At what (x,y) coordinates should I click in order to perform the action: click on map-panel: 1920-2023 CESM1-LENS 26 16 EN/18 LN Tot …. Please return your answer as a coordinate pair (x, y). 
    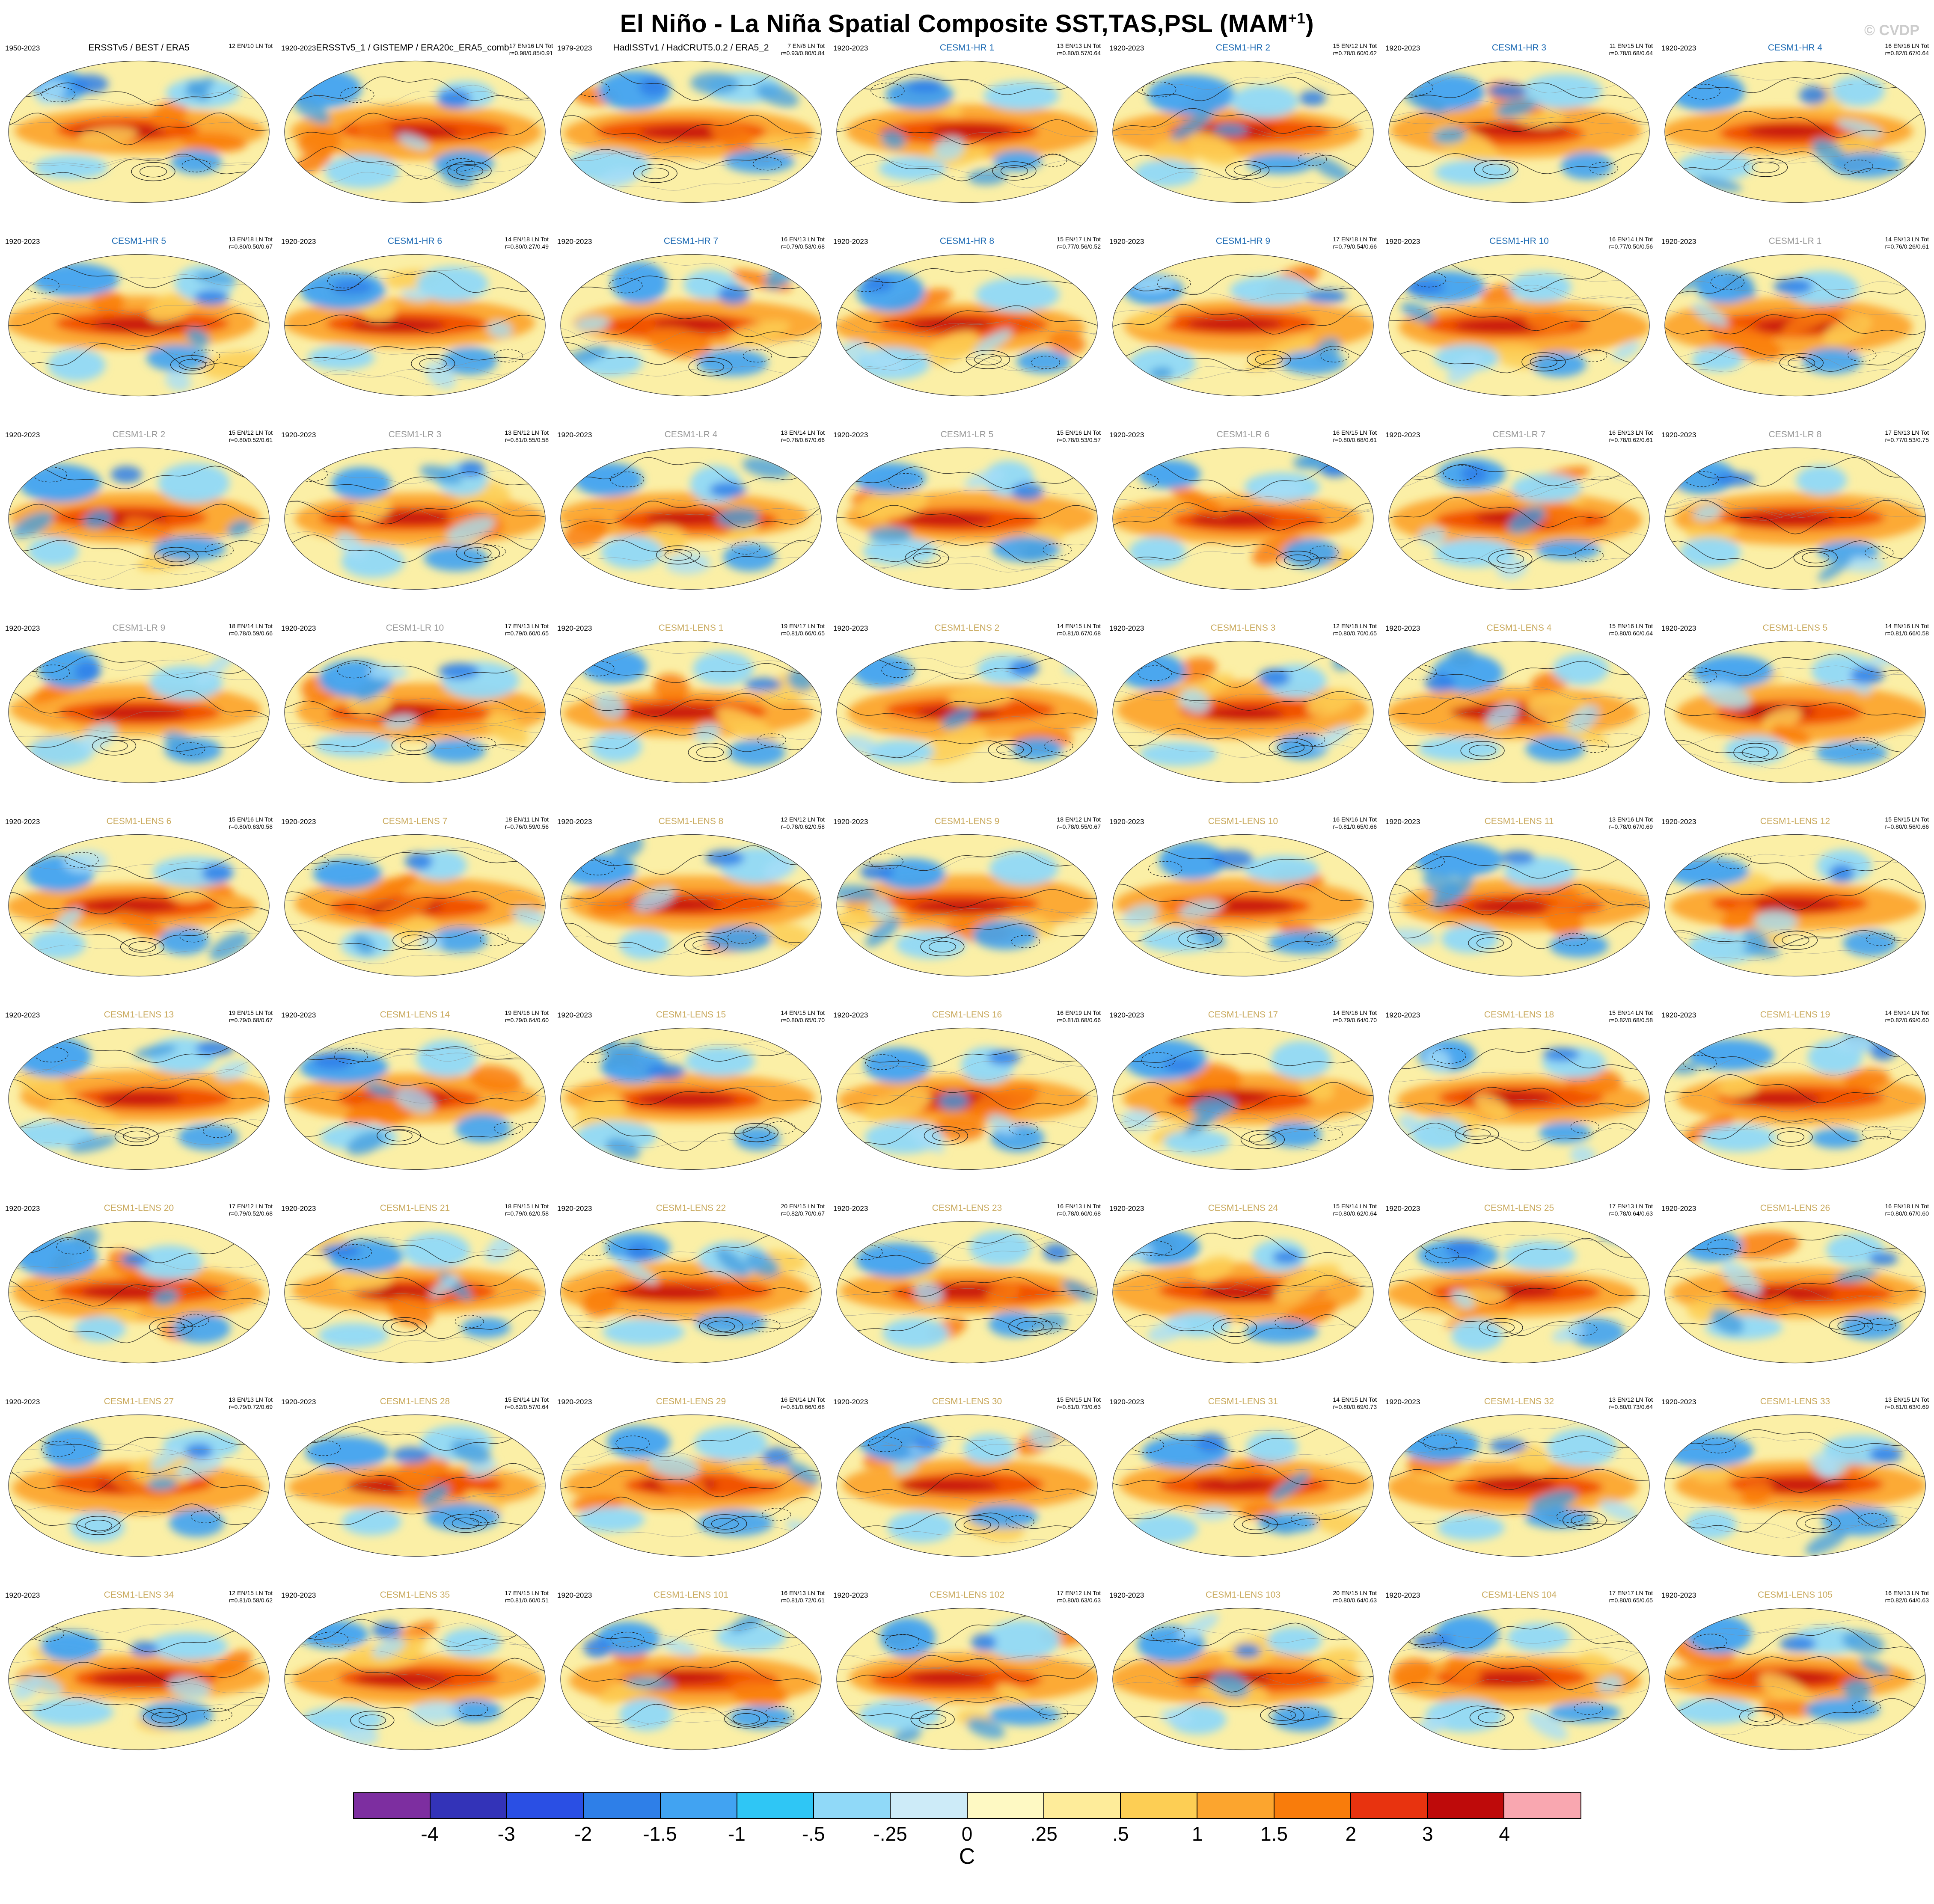
    Looking at the image, I should click on (1795, 1298).